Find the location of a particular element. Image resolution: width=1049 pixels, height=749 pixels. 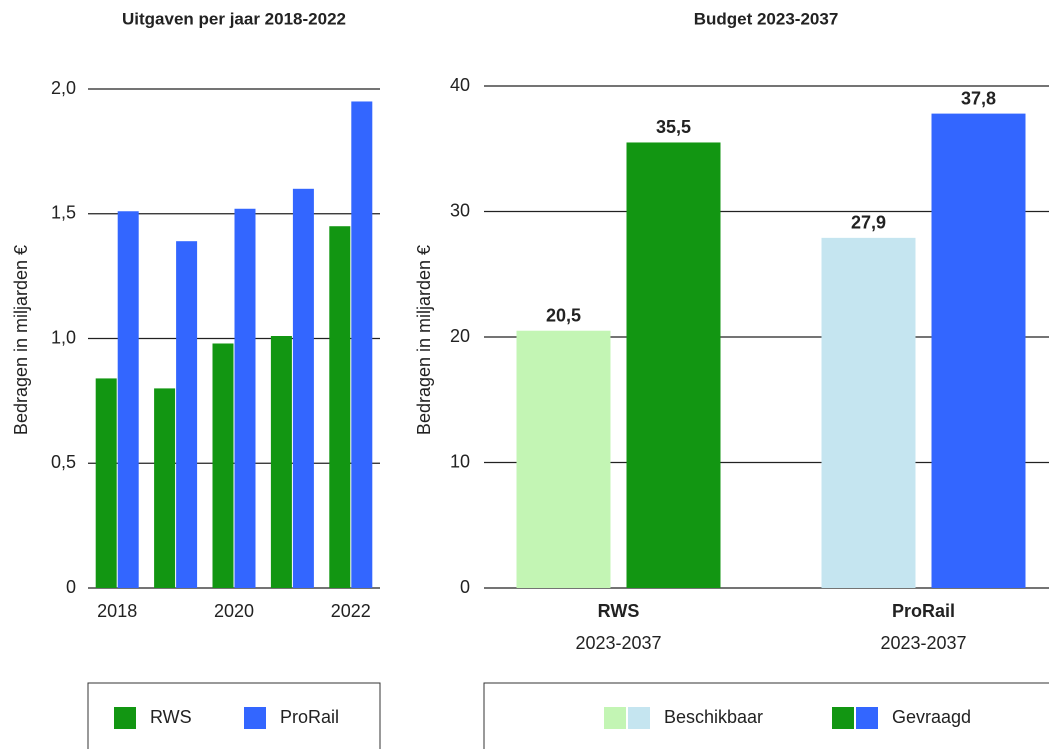

y-tick-label: 40 is located at coordinates (460, 85).